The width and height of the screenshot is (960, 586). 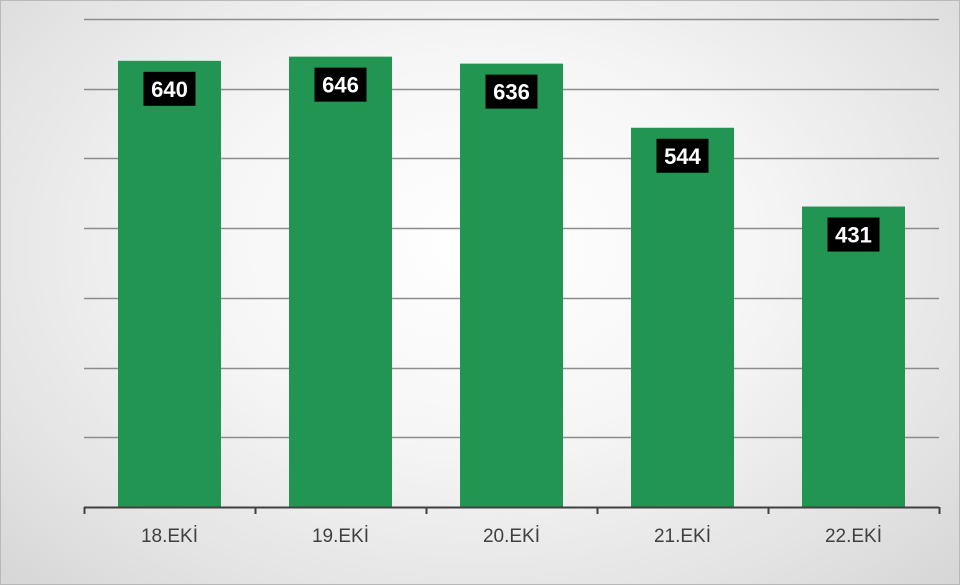 What do you see at coordinates (853, 536) in the screenshot?
I see `x-tick-label: 22.EKİ` at bounding box center [853, 536].